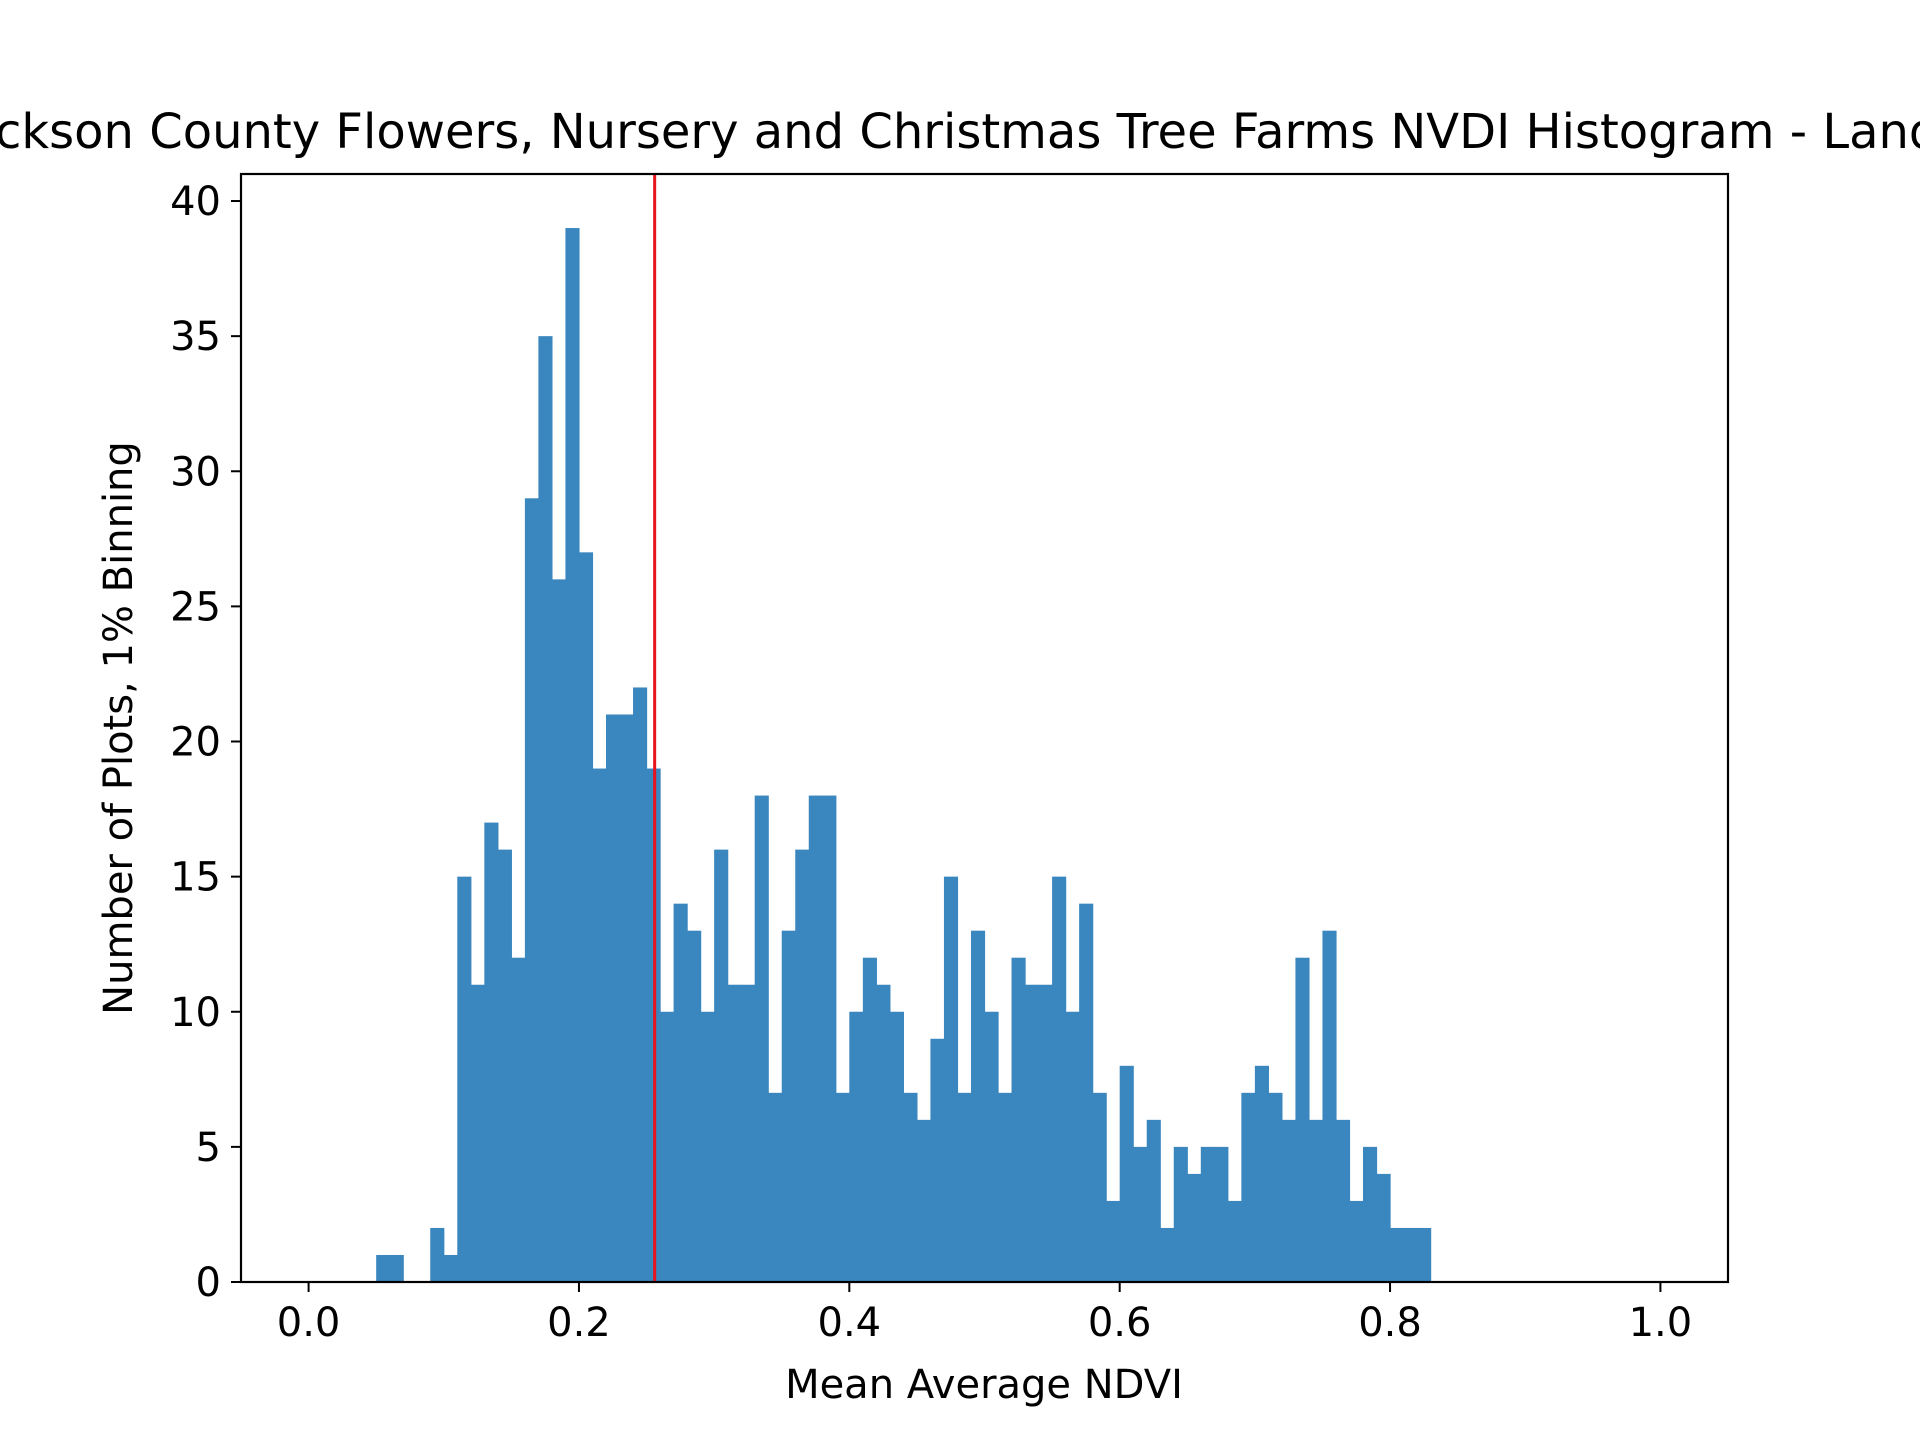  I want to click on y-tick-label: 40, so click(195, 202).